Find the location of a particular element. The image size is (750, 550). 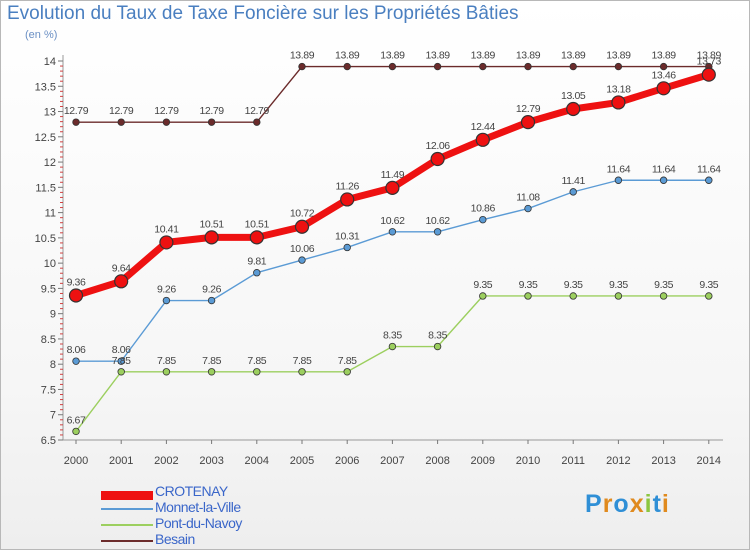

legend-item-crotenay: CROTENAY is located at coordinates (231, 491).